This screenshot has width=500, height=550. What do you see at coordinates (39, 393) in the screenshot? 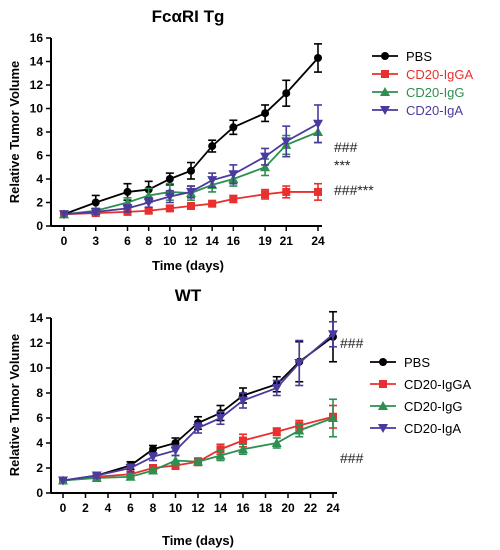
I see `y-tick-label: 8` at bounding box center [39, 393].